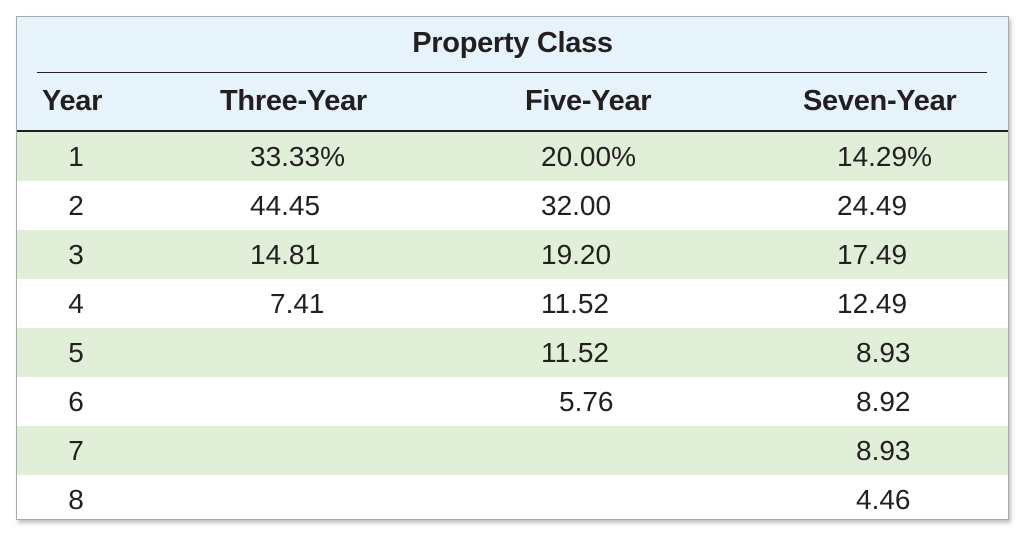 This screenshot has width=1020, height=535. What do you see at coordinates (512, 43) in the screenshot?
I see `group-title: Property Class` at bounding box center [512, 43].